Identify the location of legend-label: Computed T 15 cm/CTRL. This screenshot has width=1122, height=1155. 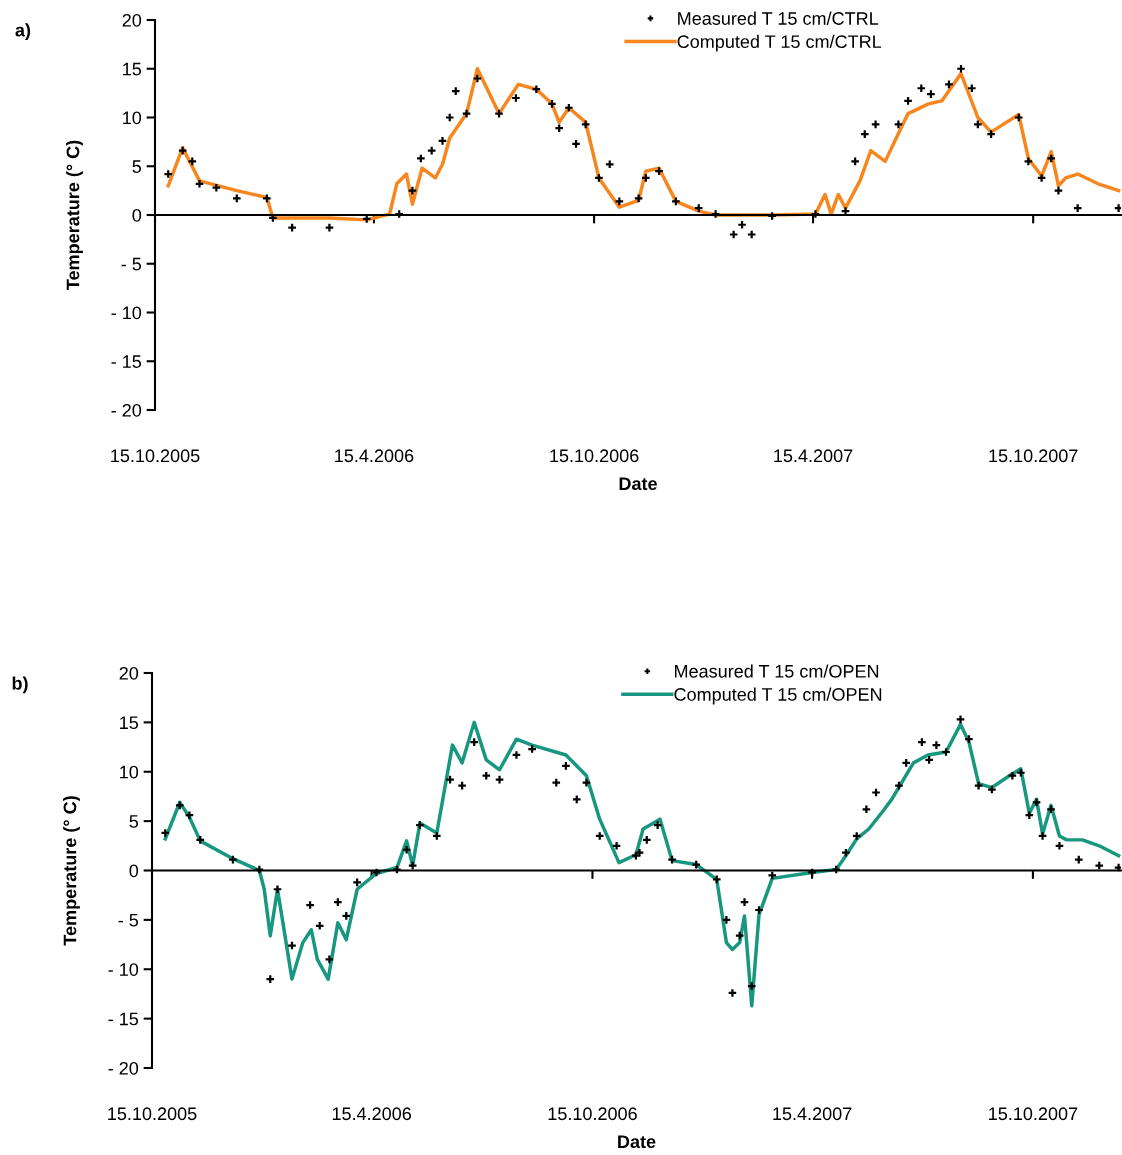
(779, 43).